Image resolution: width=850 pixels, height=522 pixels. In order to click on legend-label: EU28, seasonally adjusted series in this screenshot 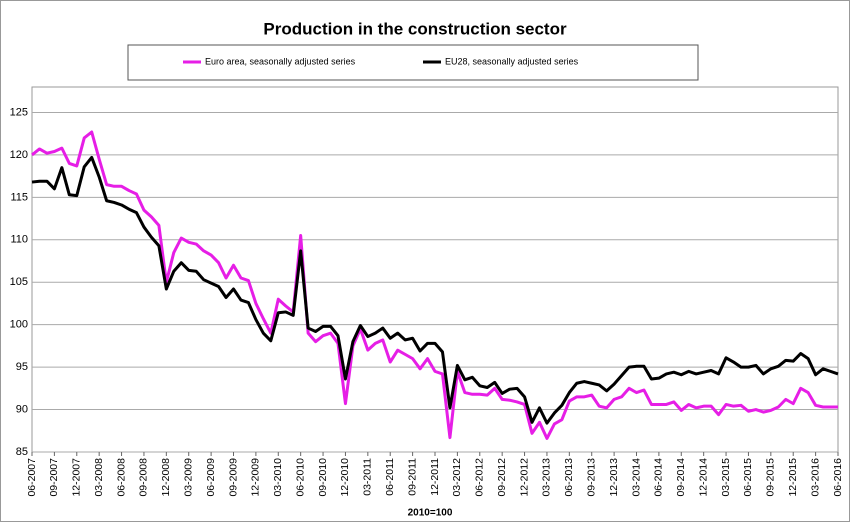, I will do `click(512, 61)`.